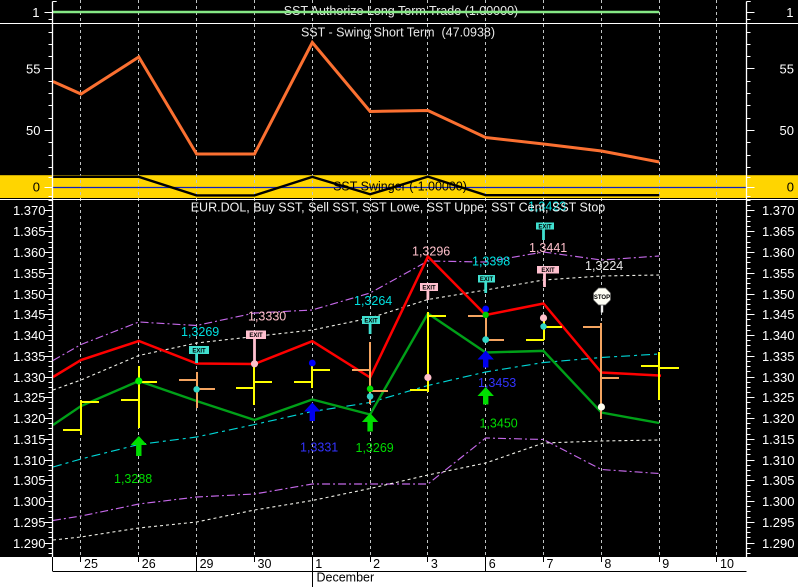 The image size is (798, 587). I want to click on svg-text: 7, so click(550, 564).